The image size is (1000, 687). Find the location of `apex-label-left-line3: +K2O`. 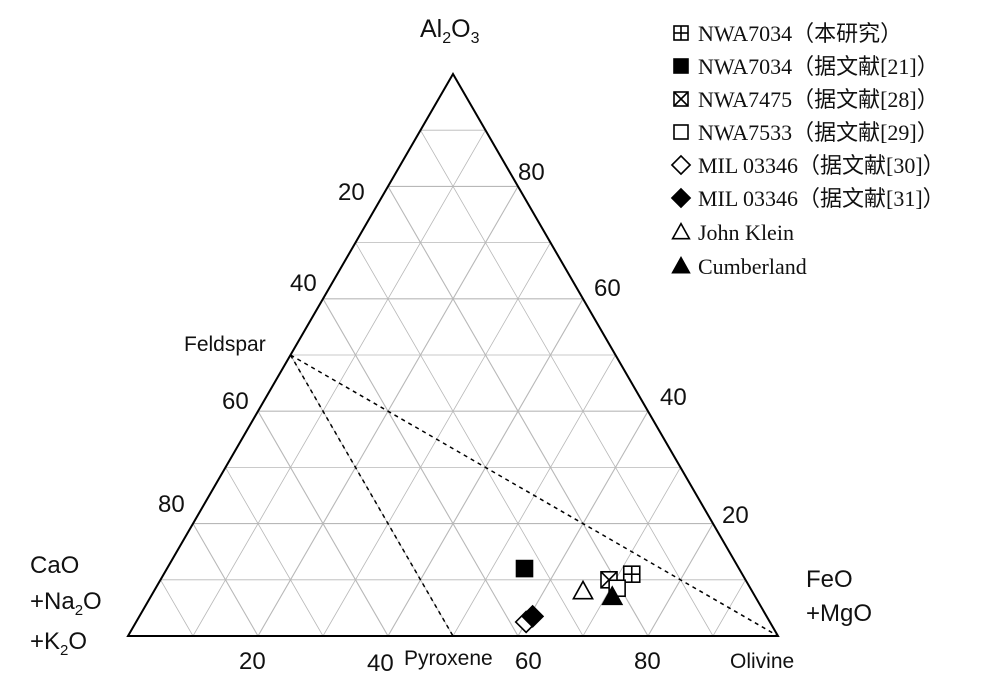

apex-label-left-line3: +K2O is located at coordinates (58, 643).